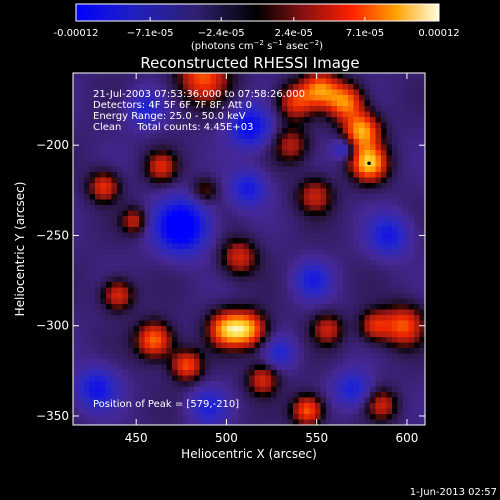  What do you see at coordinates (20, 249) in the screenshot?
I see `y-axis-label: Heliocentric Y (arcsec)` at bounding box center [20, 249].